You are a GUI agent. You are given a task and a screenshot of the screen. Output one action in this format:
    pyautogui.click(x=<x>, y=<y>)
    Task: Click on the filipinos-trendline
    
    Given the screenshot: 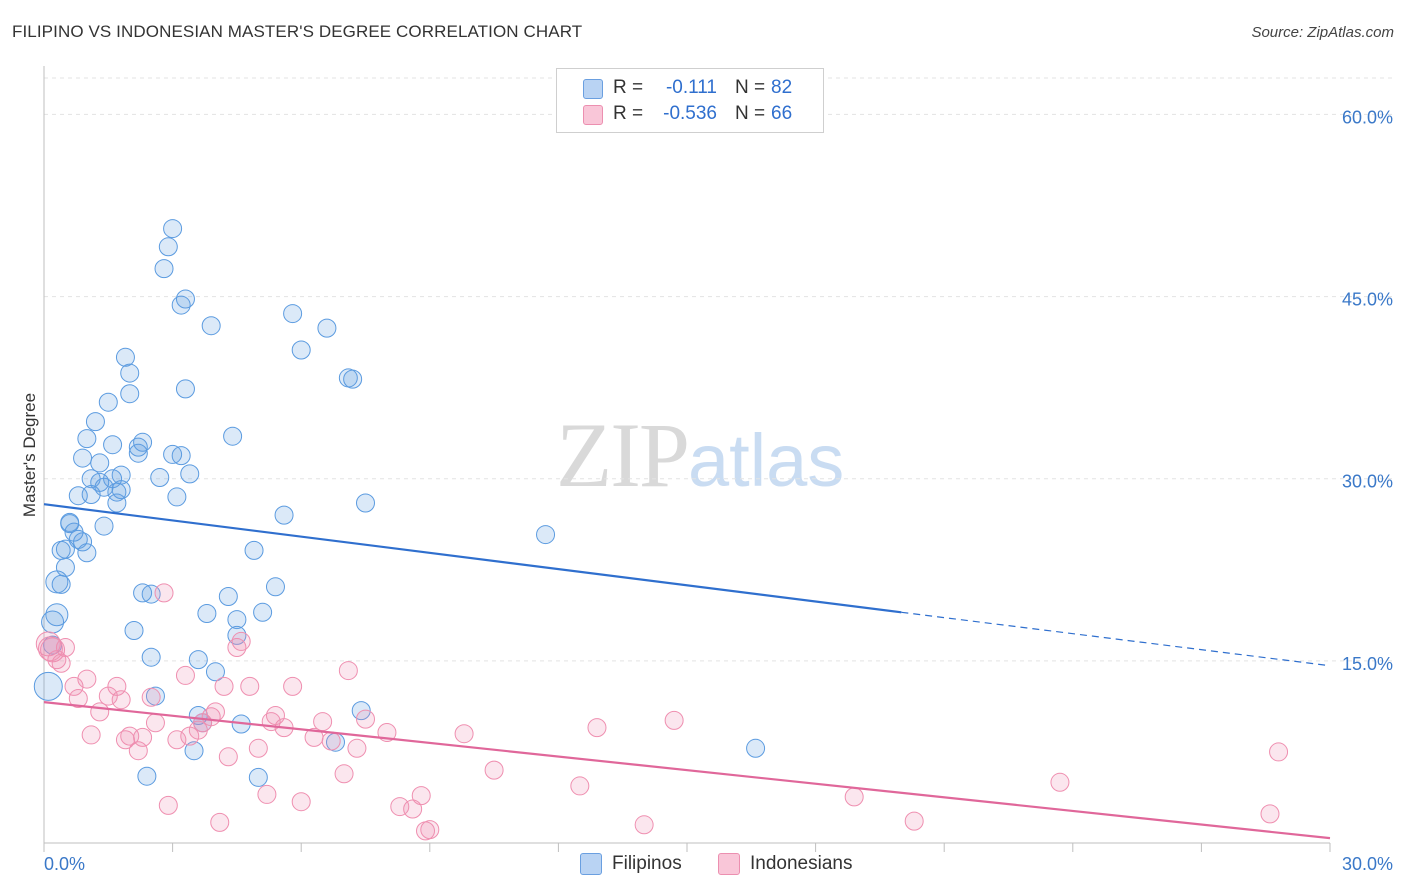 What is the action you would take?
    pyautogui.click(x=472, y=558)
    